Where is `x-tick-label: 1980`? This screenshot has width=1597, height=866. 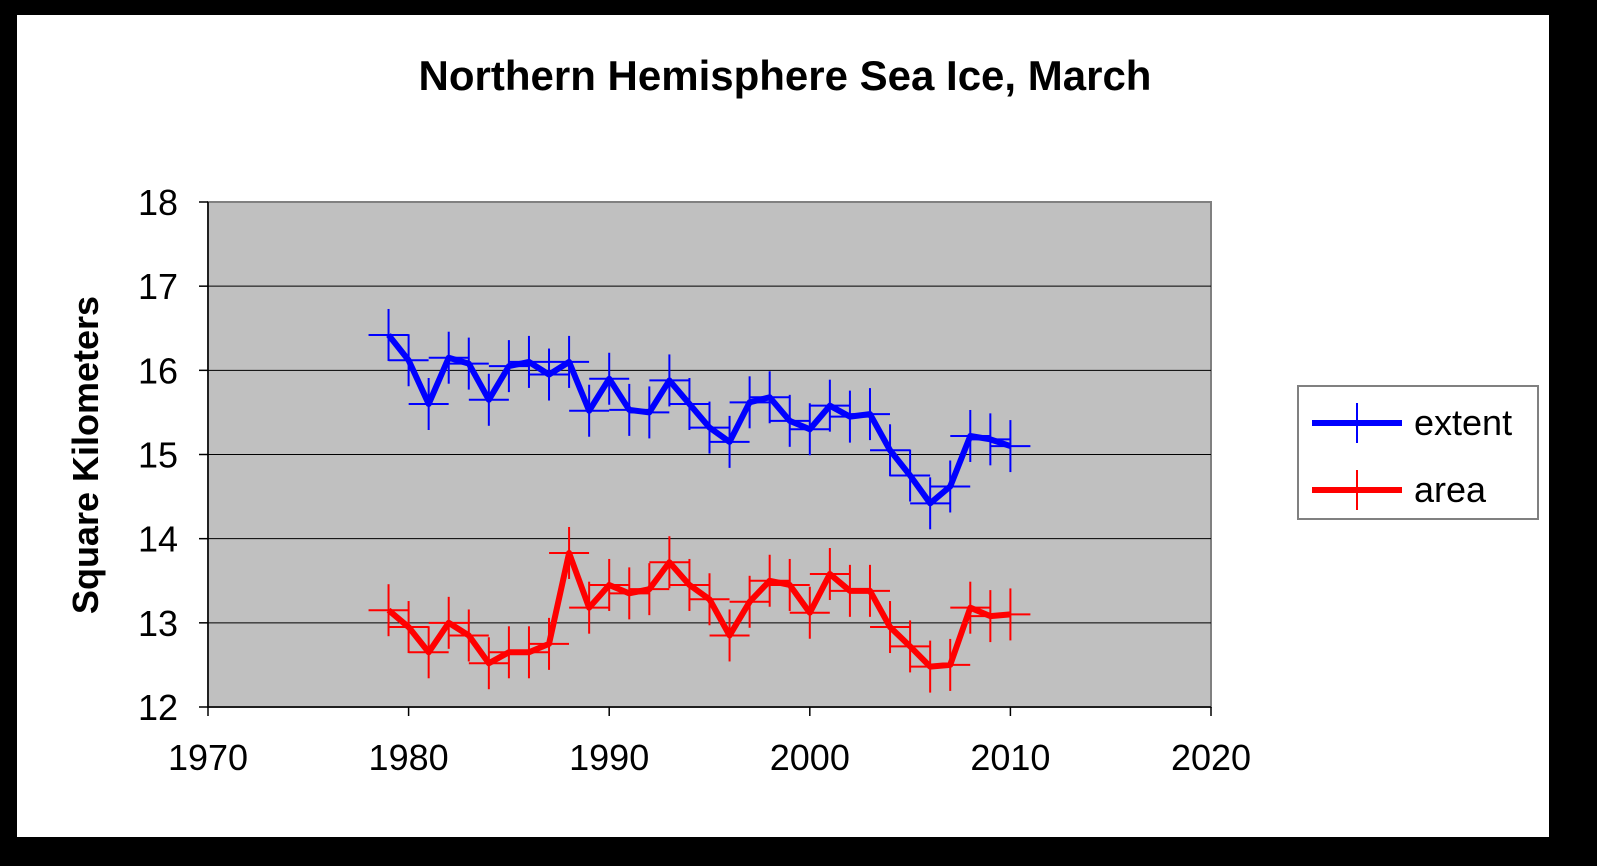 x-tick-label: 1980 is located at coordinates (409, 757).